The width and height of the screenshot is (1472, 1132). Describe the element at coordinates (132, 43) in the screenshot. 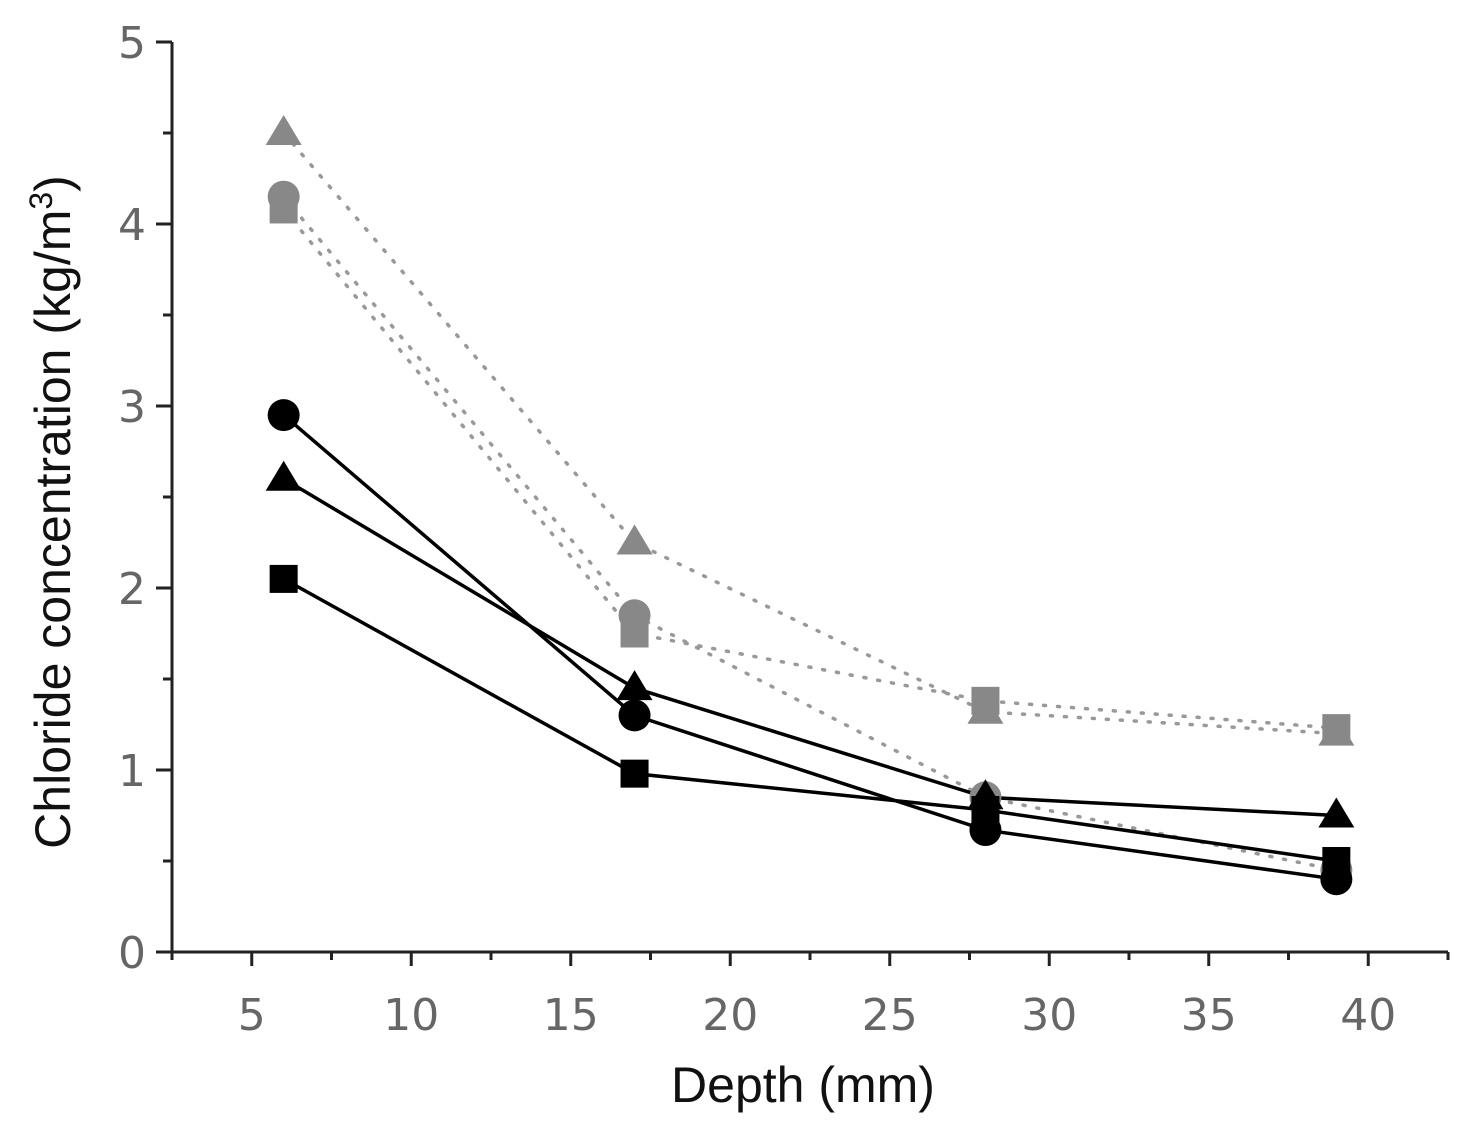

I see `y-tick-label: 5` at that location.